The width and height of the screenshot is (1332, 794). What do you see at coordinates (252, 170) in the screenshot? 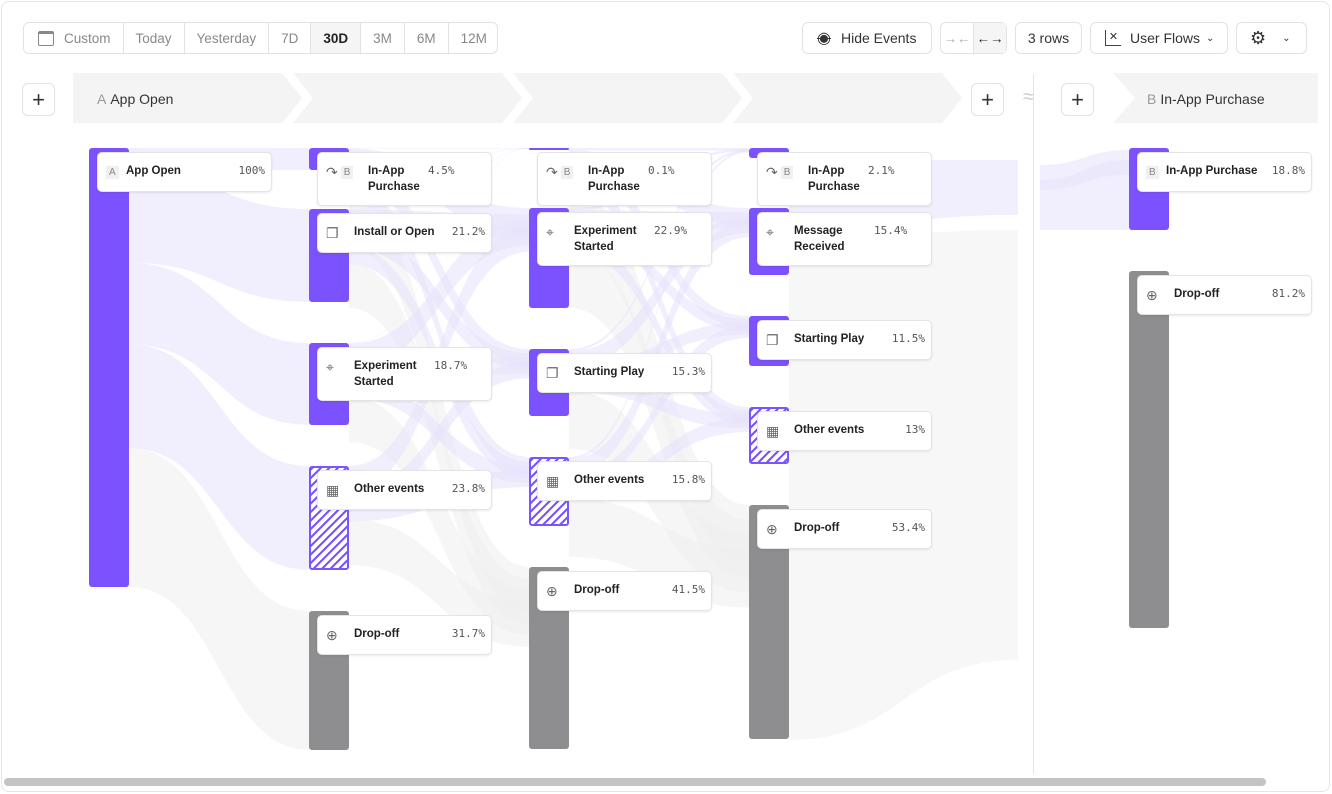
I see `node-percent: 100%` at bounding box center [252, 170].